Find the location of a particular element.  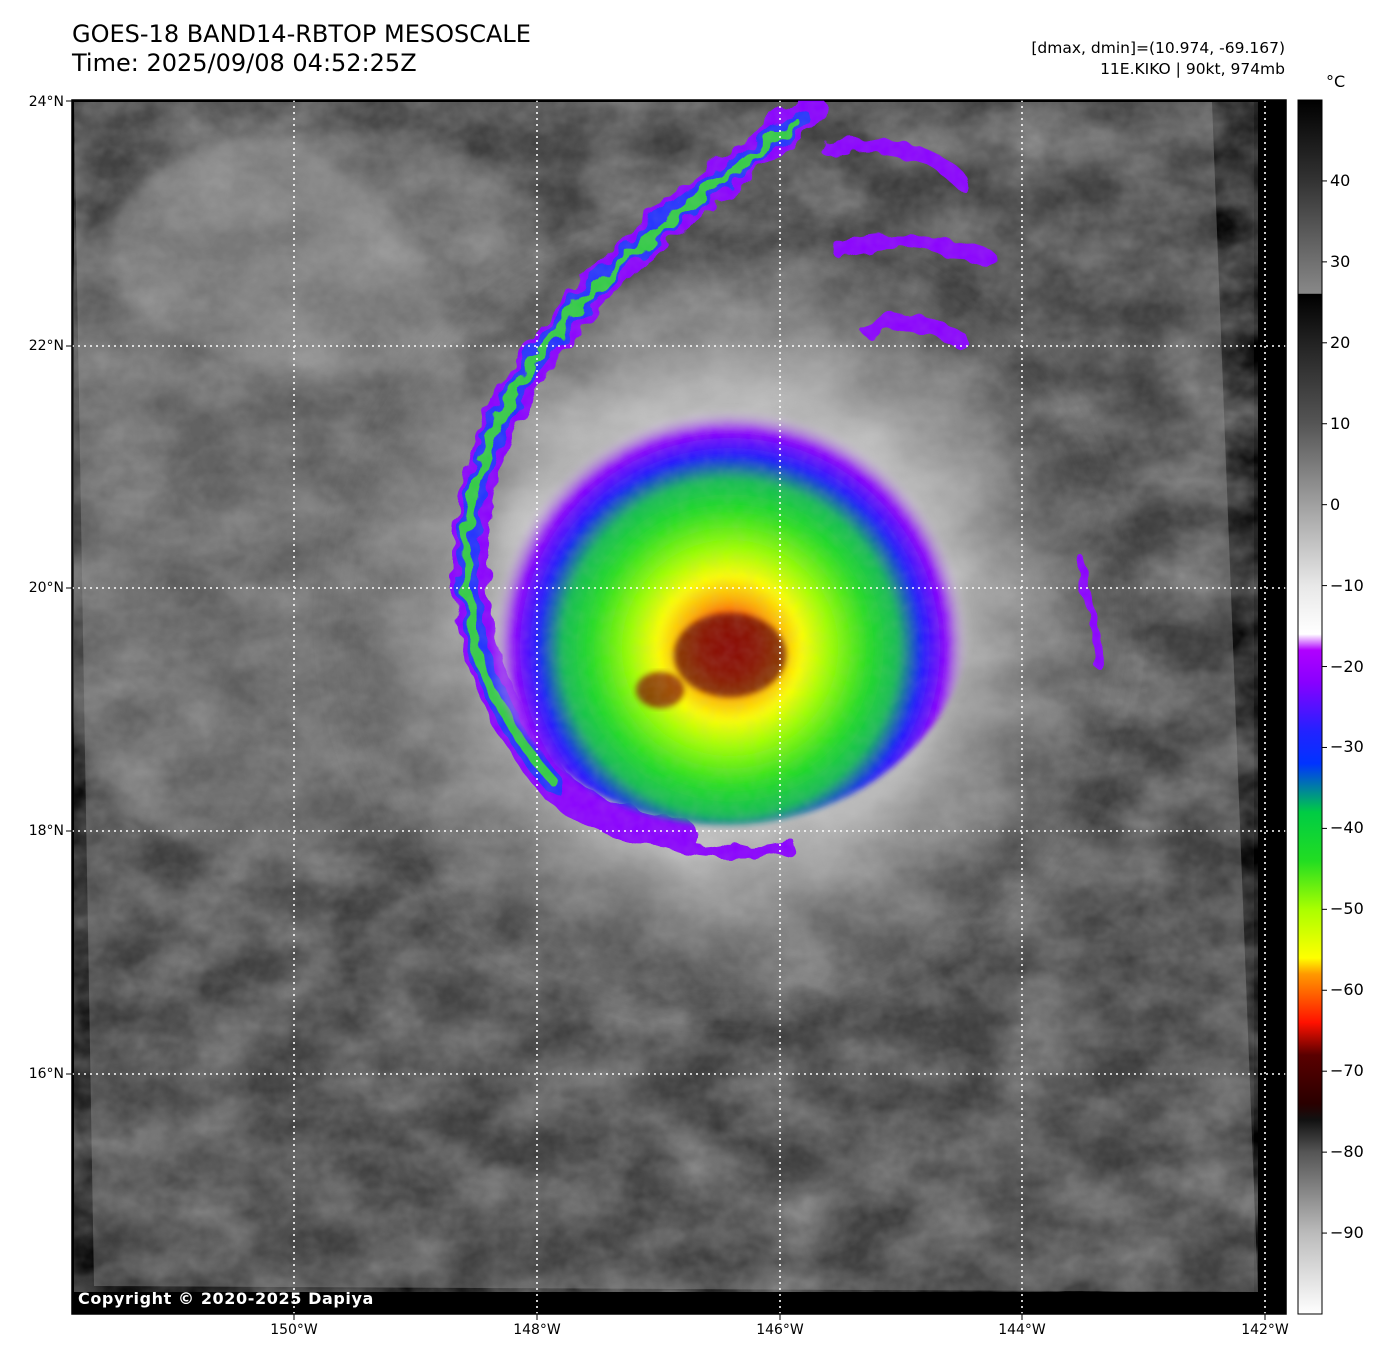

lat-label-18n: 18°N is located at coordinates (46, 831).